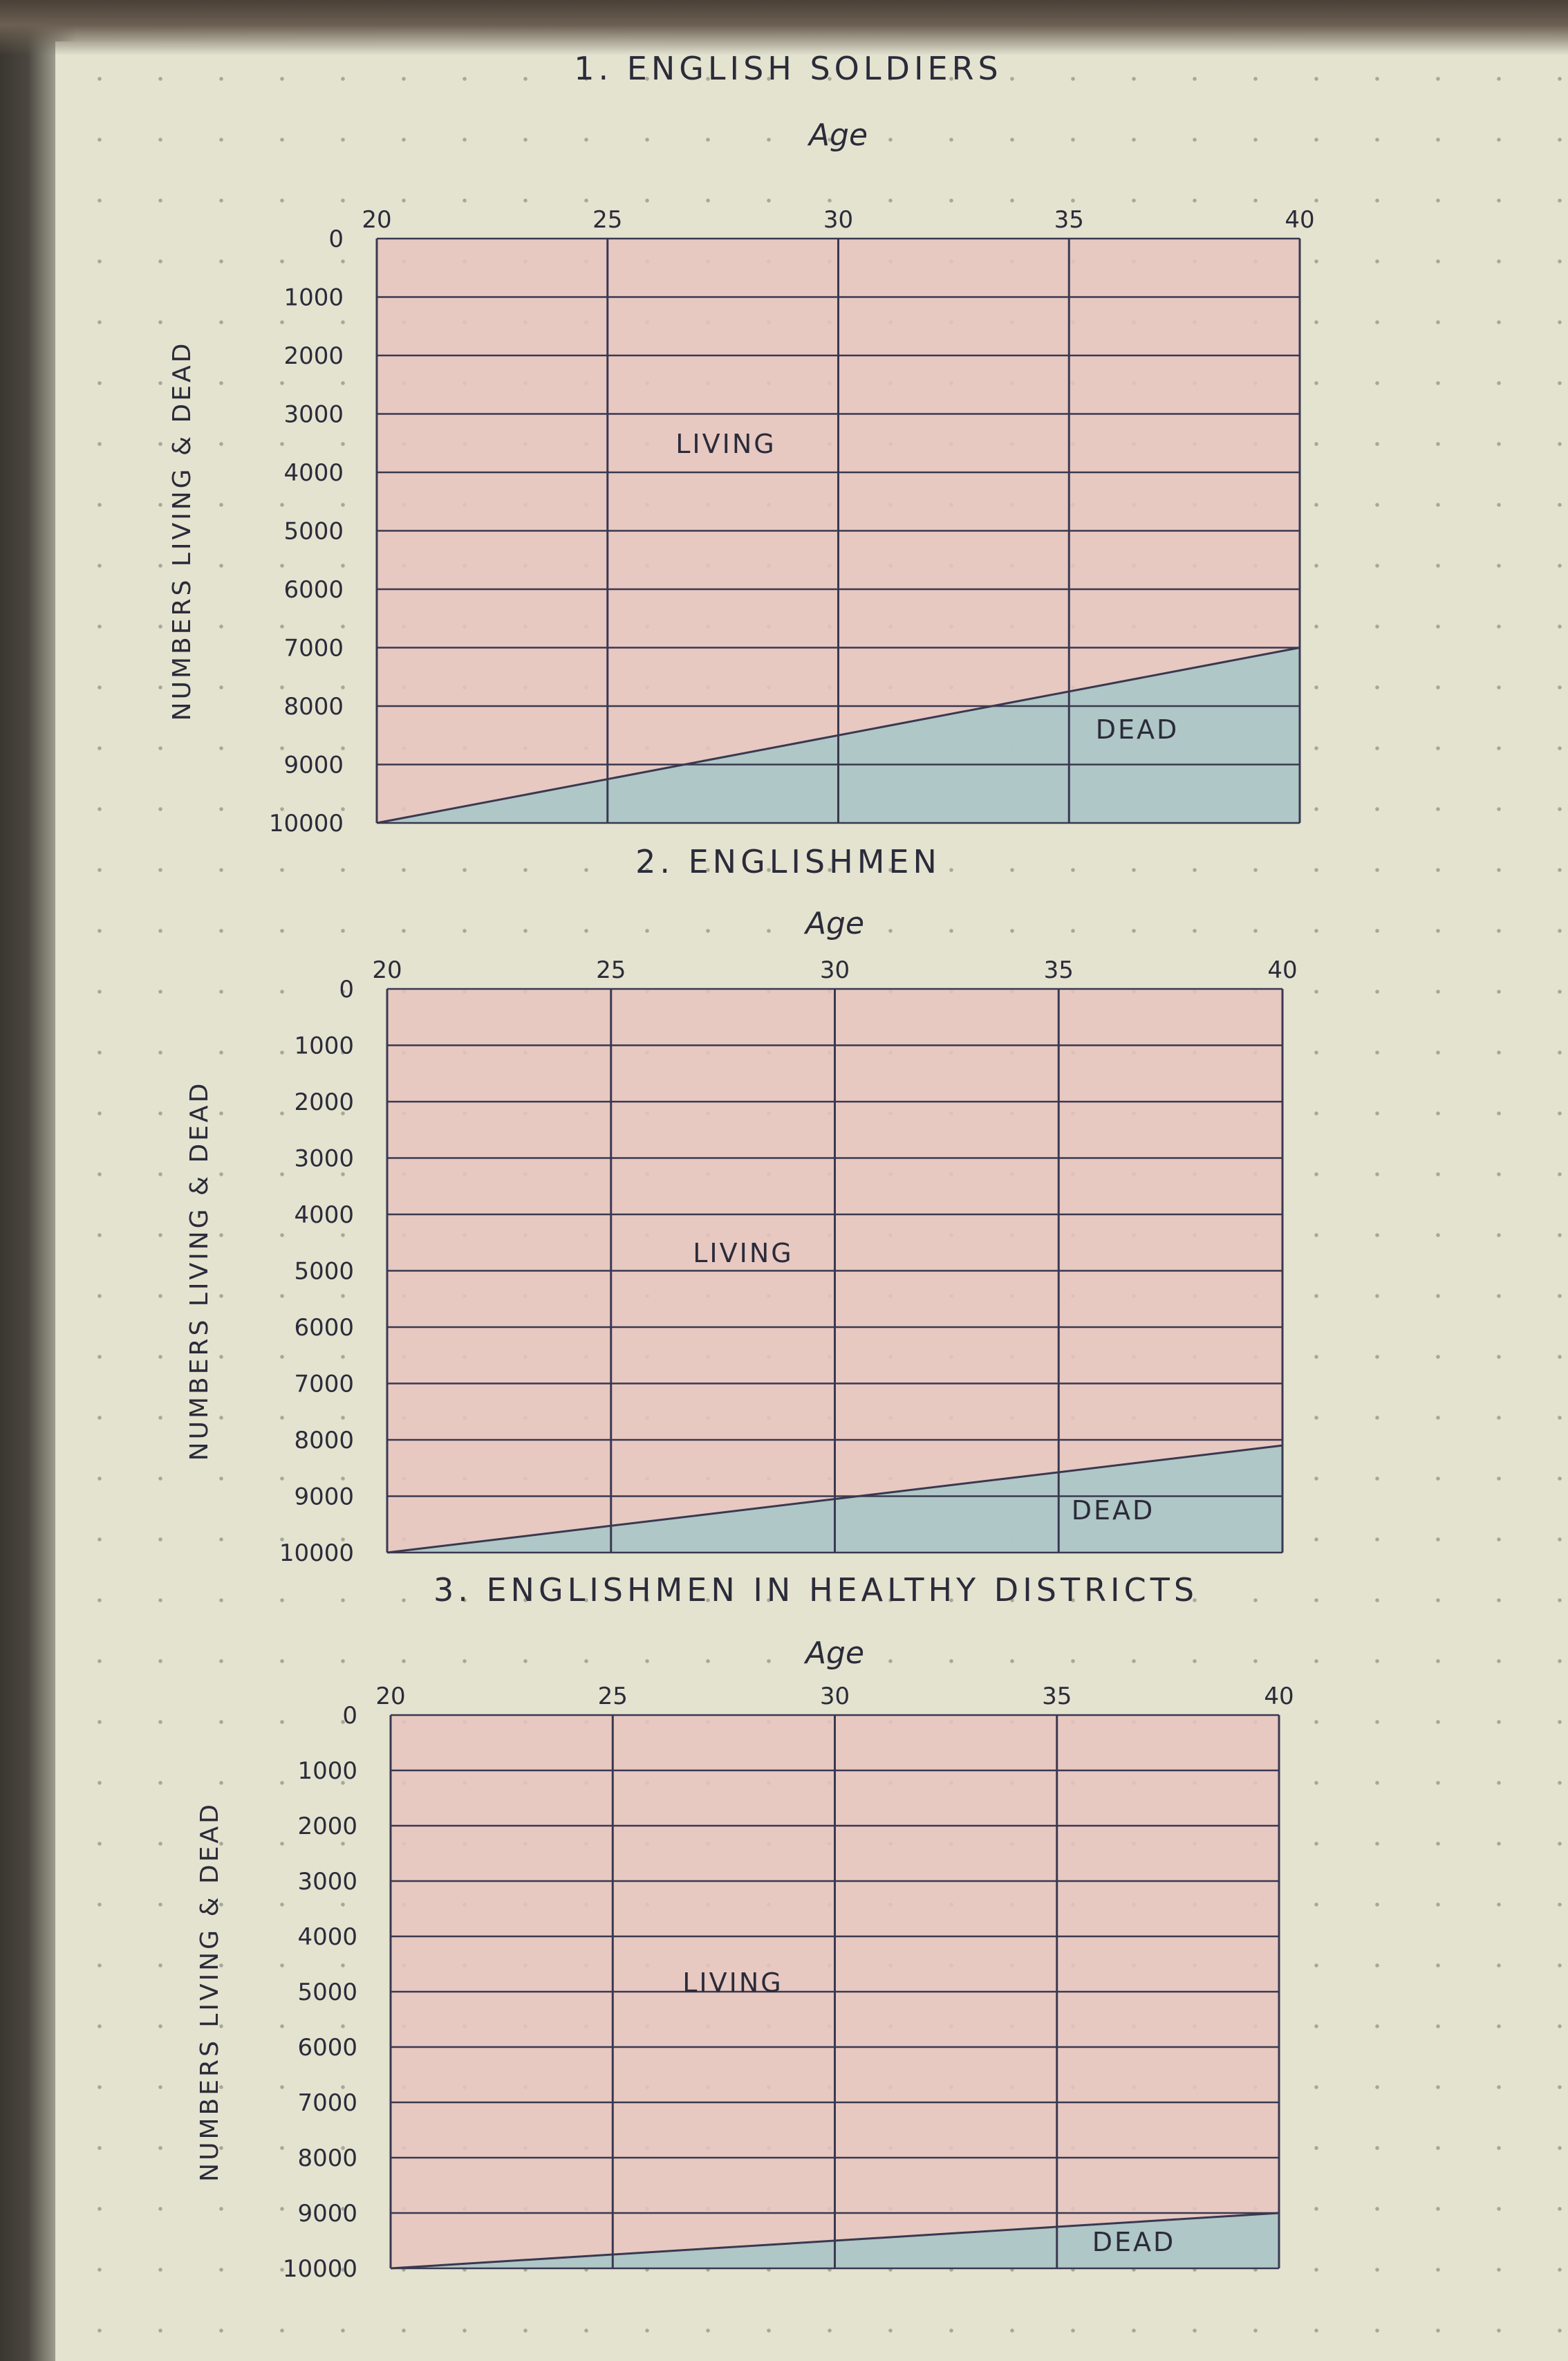 The width and height of the screenshot is (1568, 2361). I want to click on background-shadow, so click(784, 27).